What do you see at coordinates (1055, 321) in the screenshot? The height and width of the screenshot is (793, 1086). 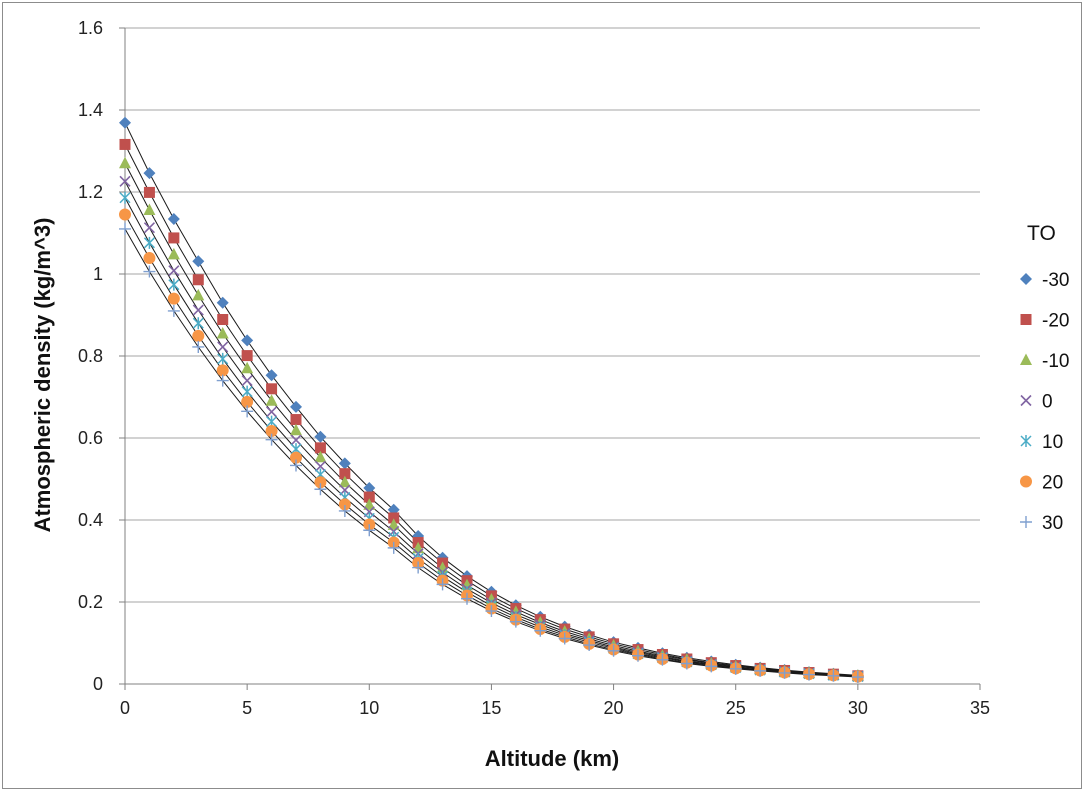 I see `legend-label: -20` at bounding box center [1055, 321].